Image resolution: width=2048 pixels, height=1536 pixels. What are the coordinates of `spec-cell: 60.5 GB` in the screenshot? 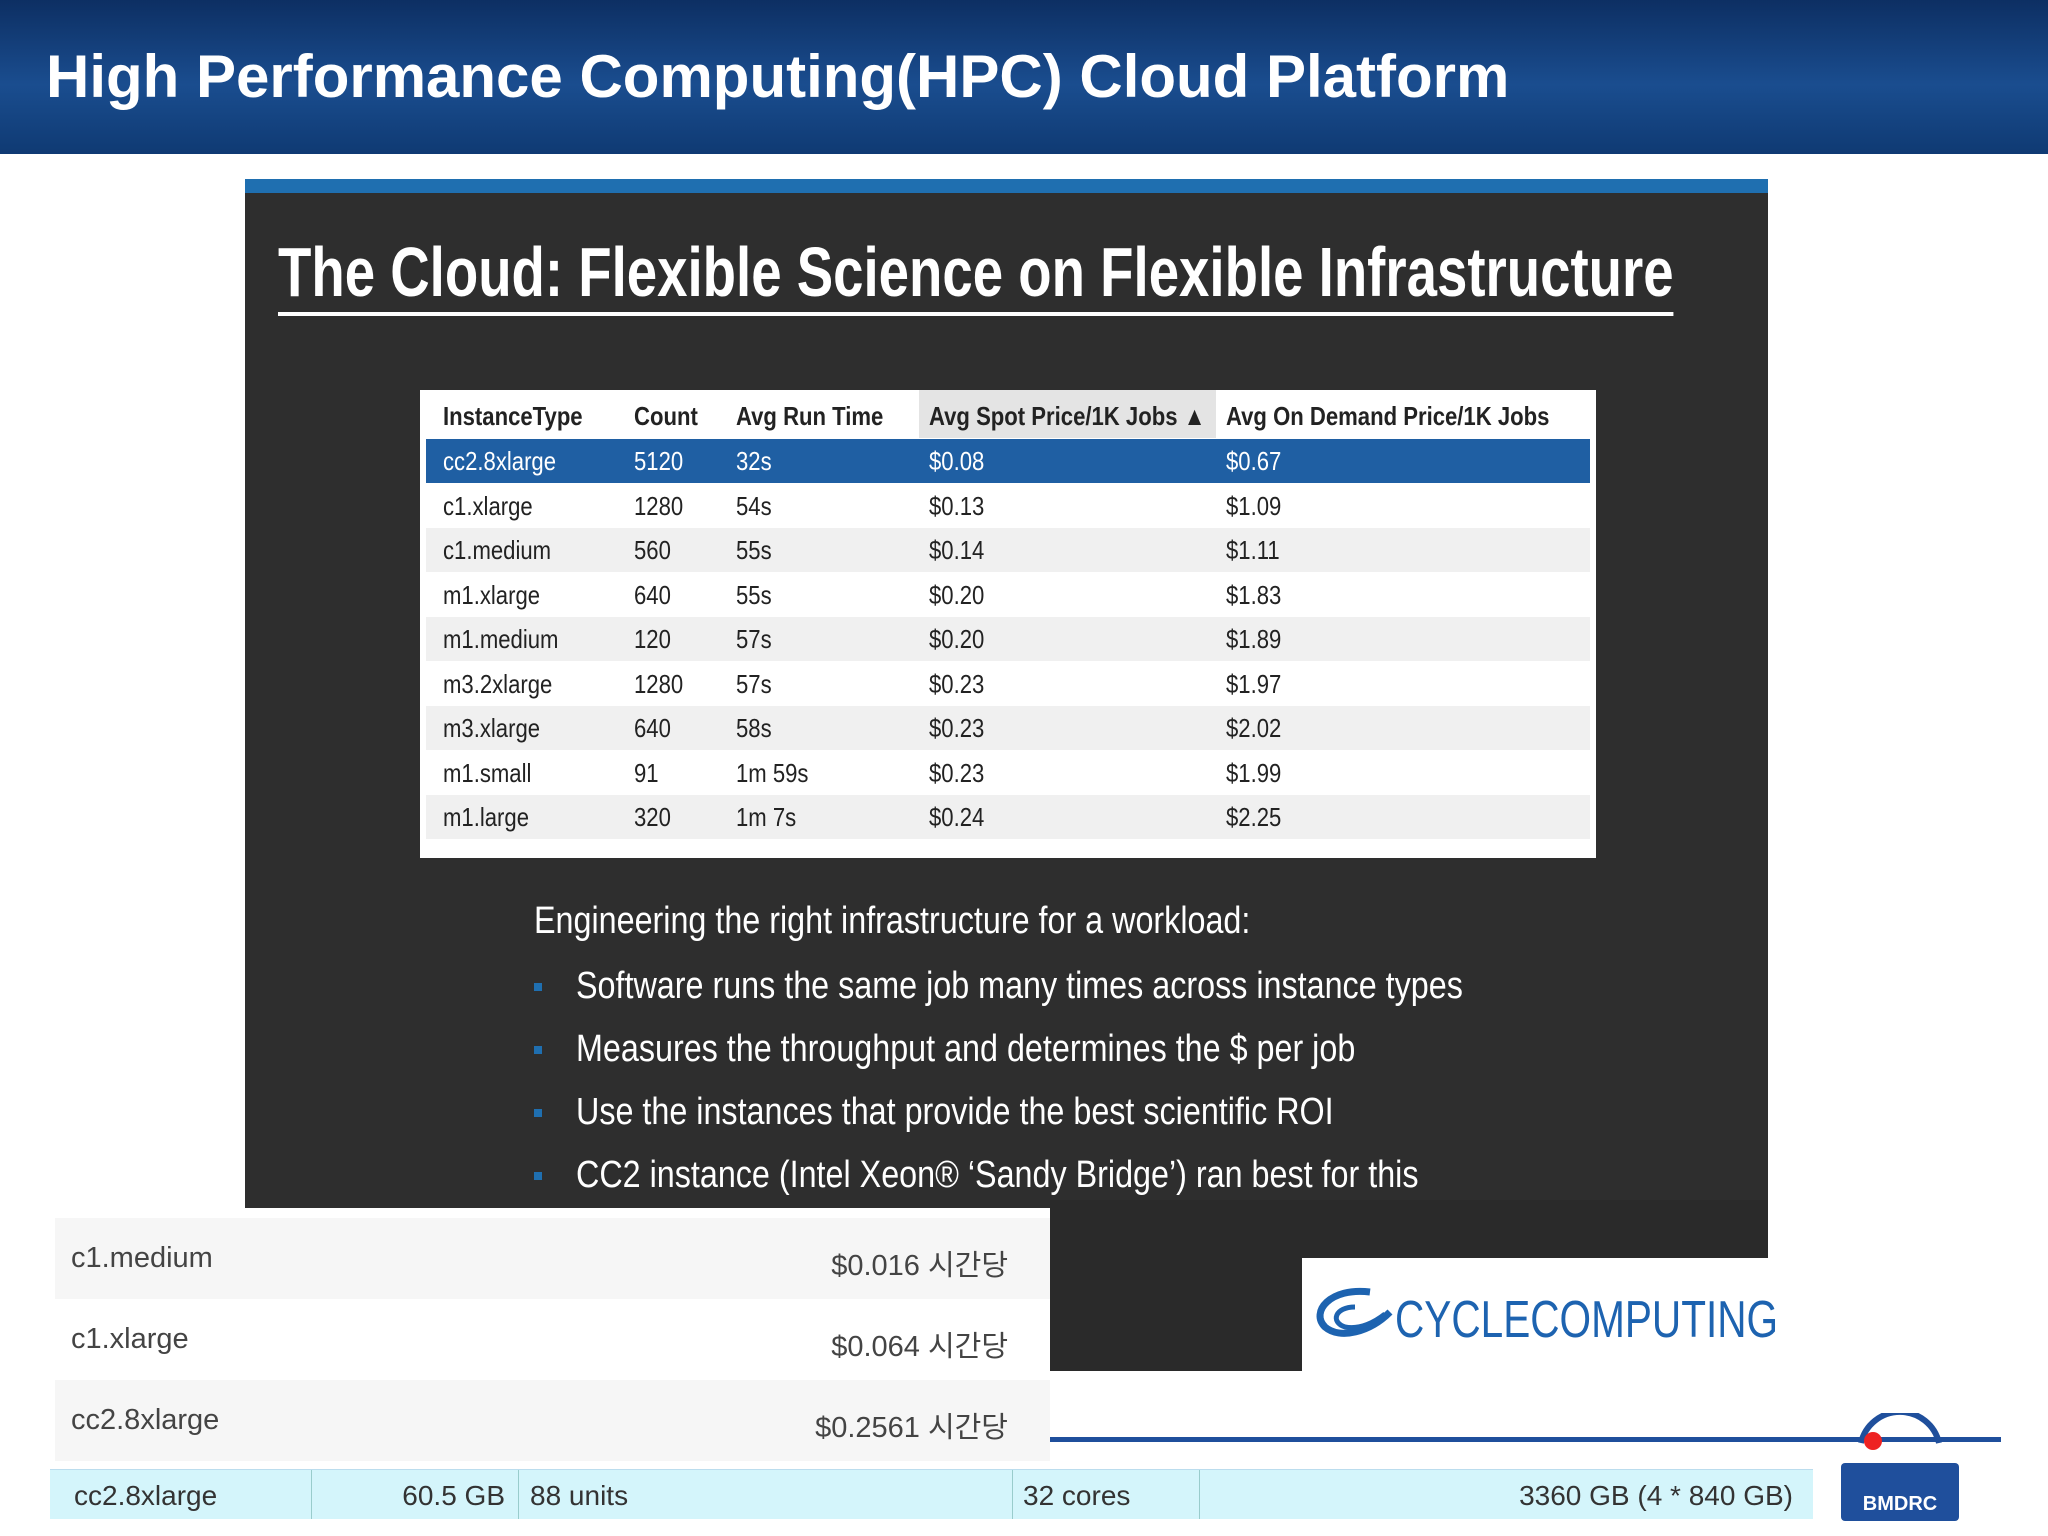 It's located at (453, 1495).